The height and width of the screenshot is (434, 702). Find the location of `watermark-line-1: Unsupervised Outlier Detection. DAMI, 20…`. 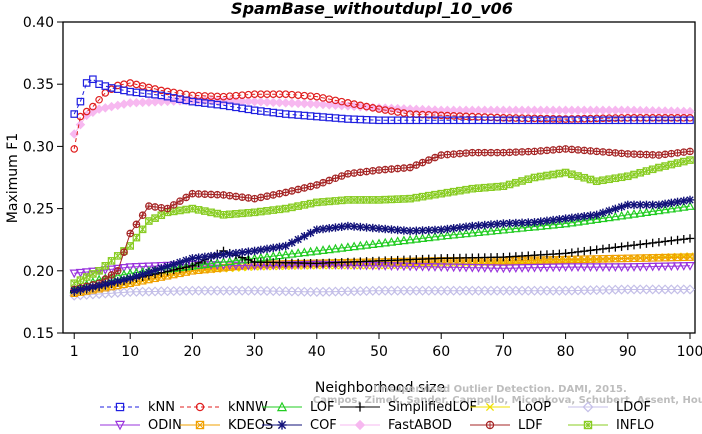

watermark-line-1: Unsupervised Outlier Detection. DAMI, 20… is located at coordinates (500, 389).